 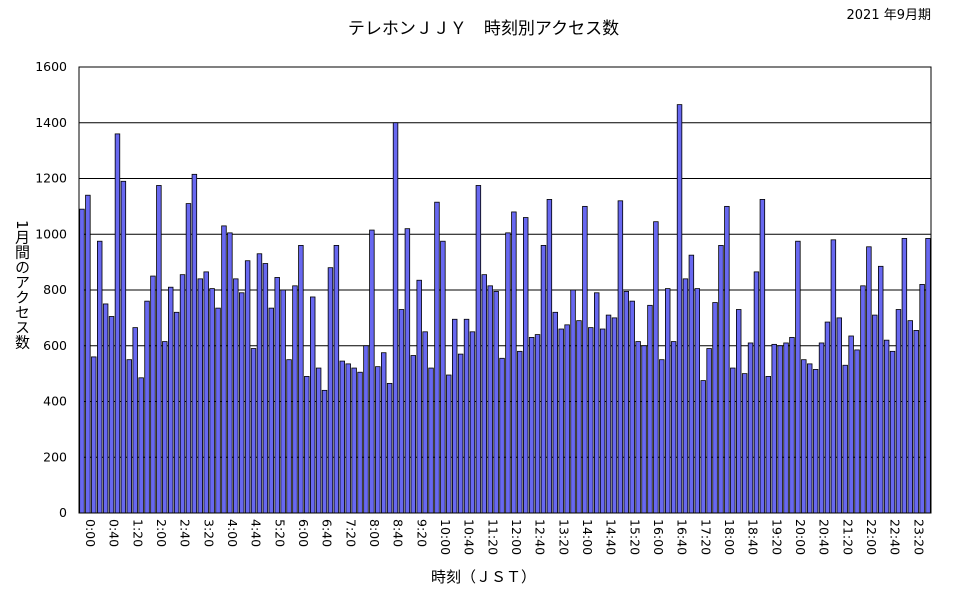 I want to click on x-tick-label: 12:40, so click(x=540, y=537).